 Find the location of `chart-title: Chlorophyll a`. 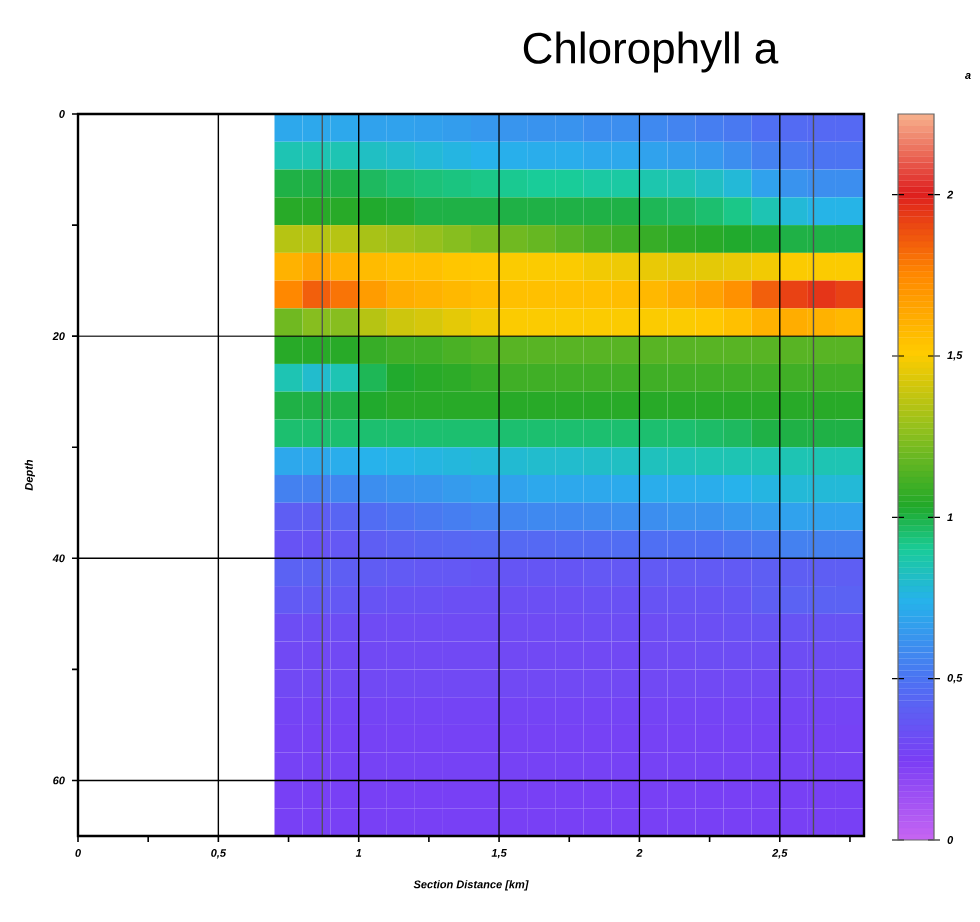

chart-title: Chlorophyll a is located at coordinates (651, 52).